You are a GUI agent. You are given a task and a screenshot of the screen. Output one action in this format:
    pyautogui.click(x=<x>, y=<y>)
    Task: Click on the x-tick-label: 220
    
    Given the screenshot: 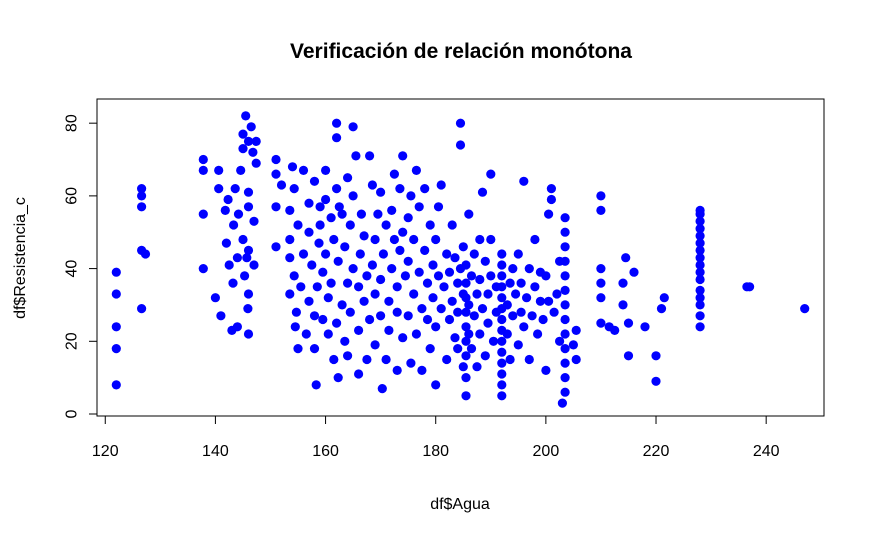 What is the action you would take?
    pyautogui.click(x=656, y=451)
    